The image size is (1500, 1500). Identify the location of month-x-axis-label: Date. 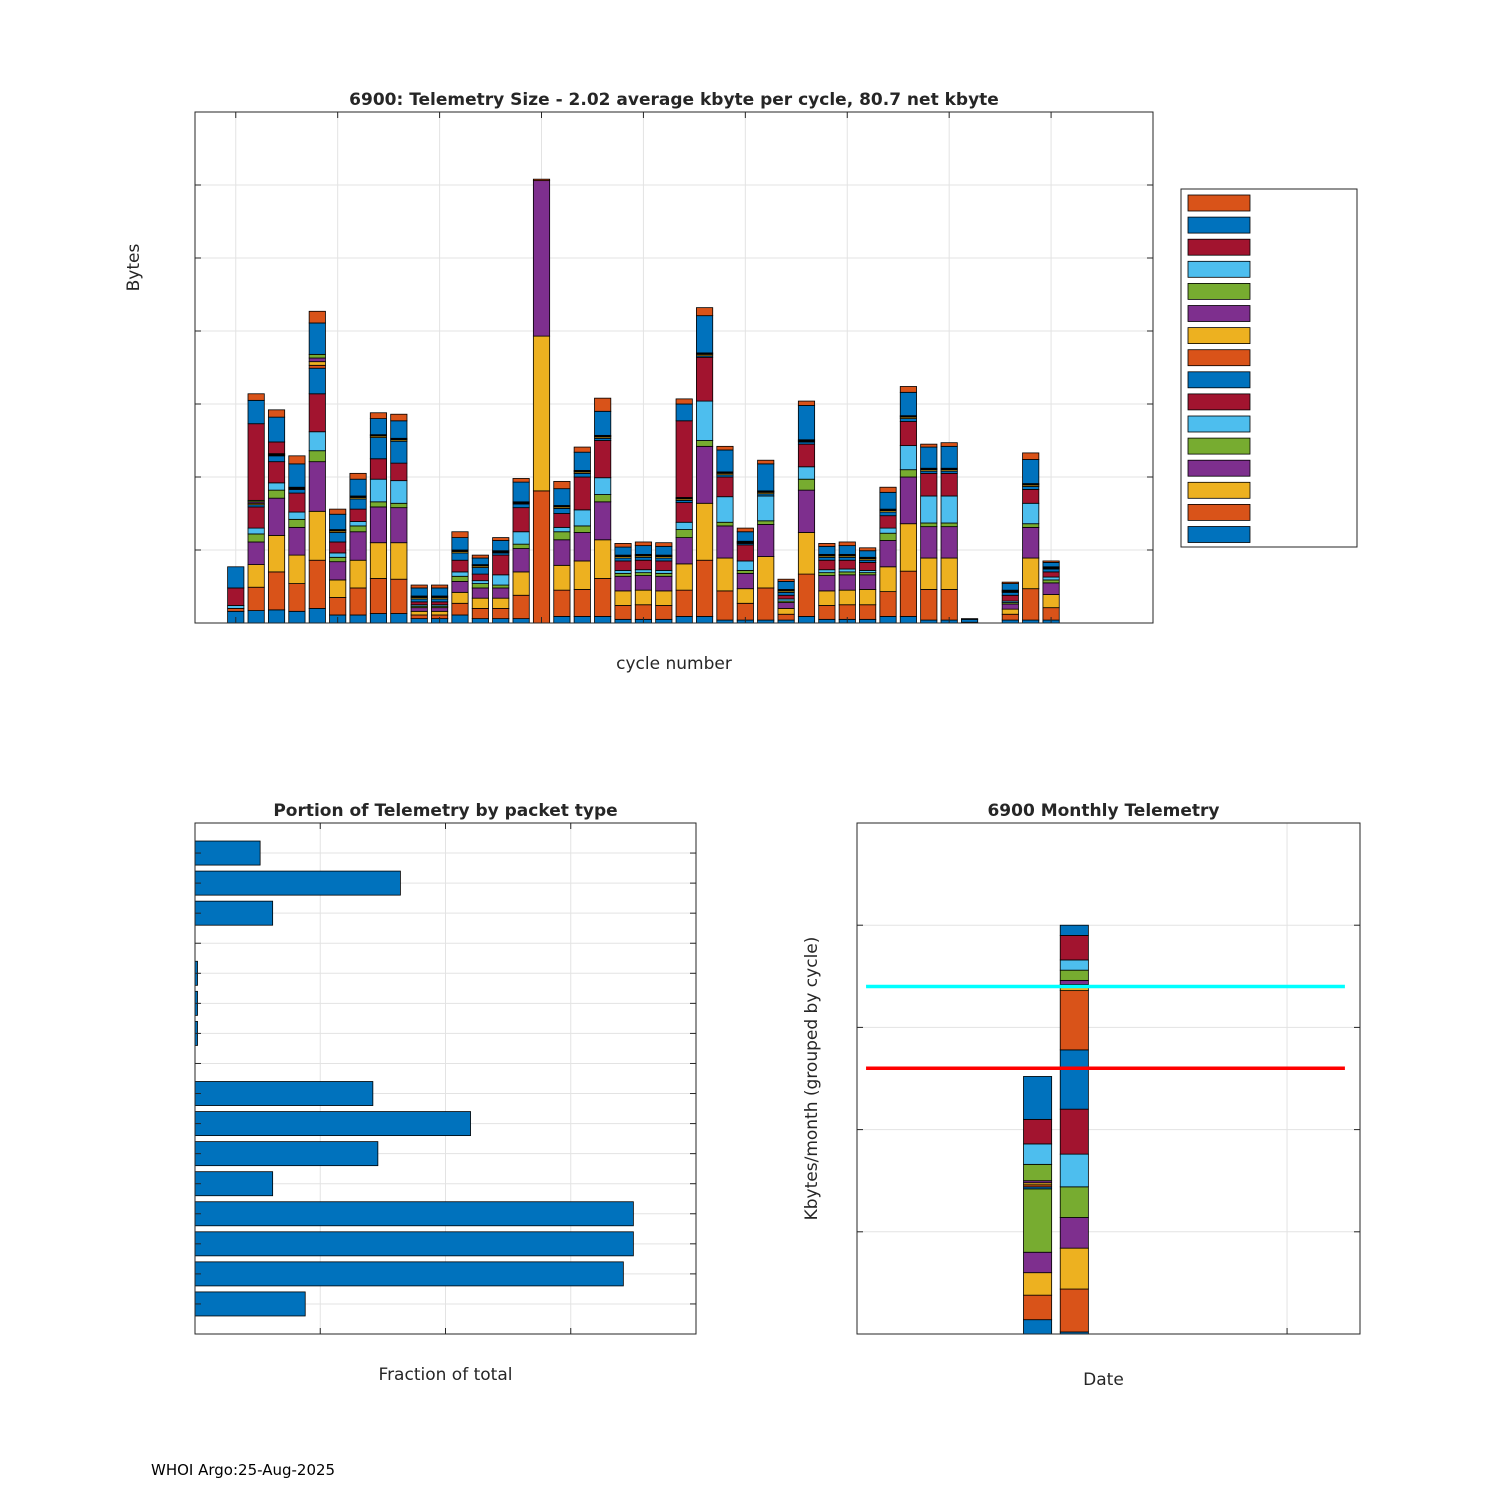
(1103, 1380).